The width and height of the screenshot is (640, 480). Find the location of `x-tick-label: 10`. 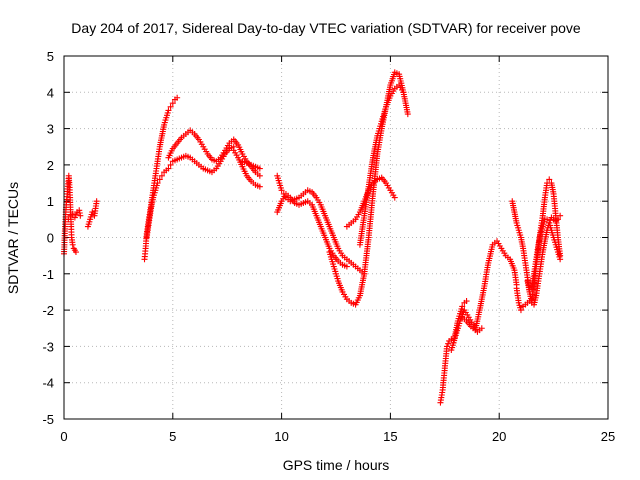

x-tick-label: 10 is located at coordinates (281, 436).